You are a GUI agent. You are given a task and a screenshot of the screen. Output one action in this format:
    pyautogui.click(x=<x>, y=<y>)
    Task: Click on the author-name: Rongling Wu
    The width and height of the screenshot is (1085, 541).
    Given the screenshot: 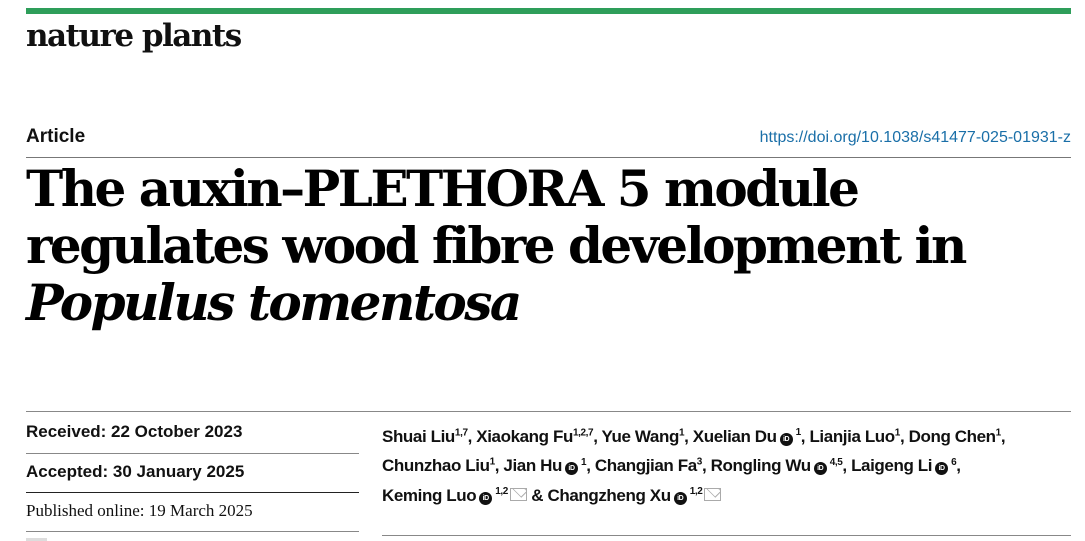 What is the action you would take?
    pyautogui.click(x=760, y=466)
    